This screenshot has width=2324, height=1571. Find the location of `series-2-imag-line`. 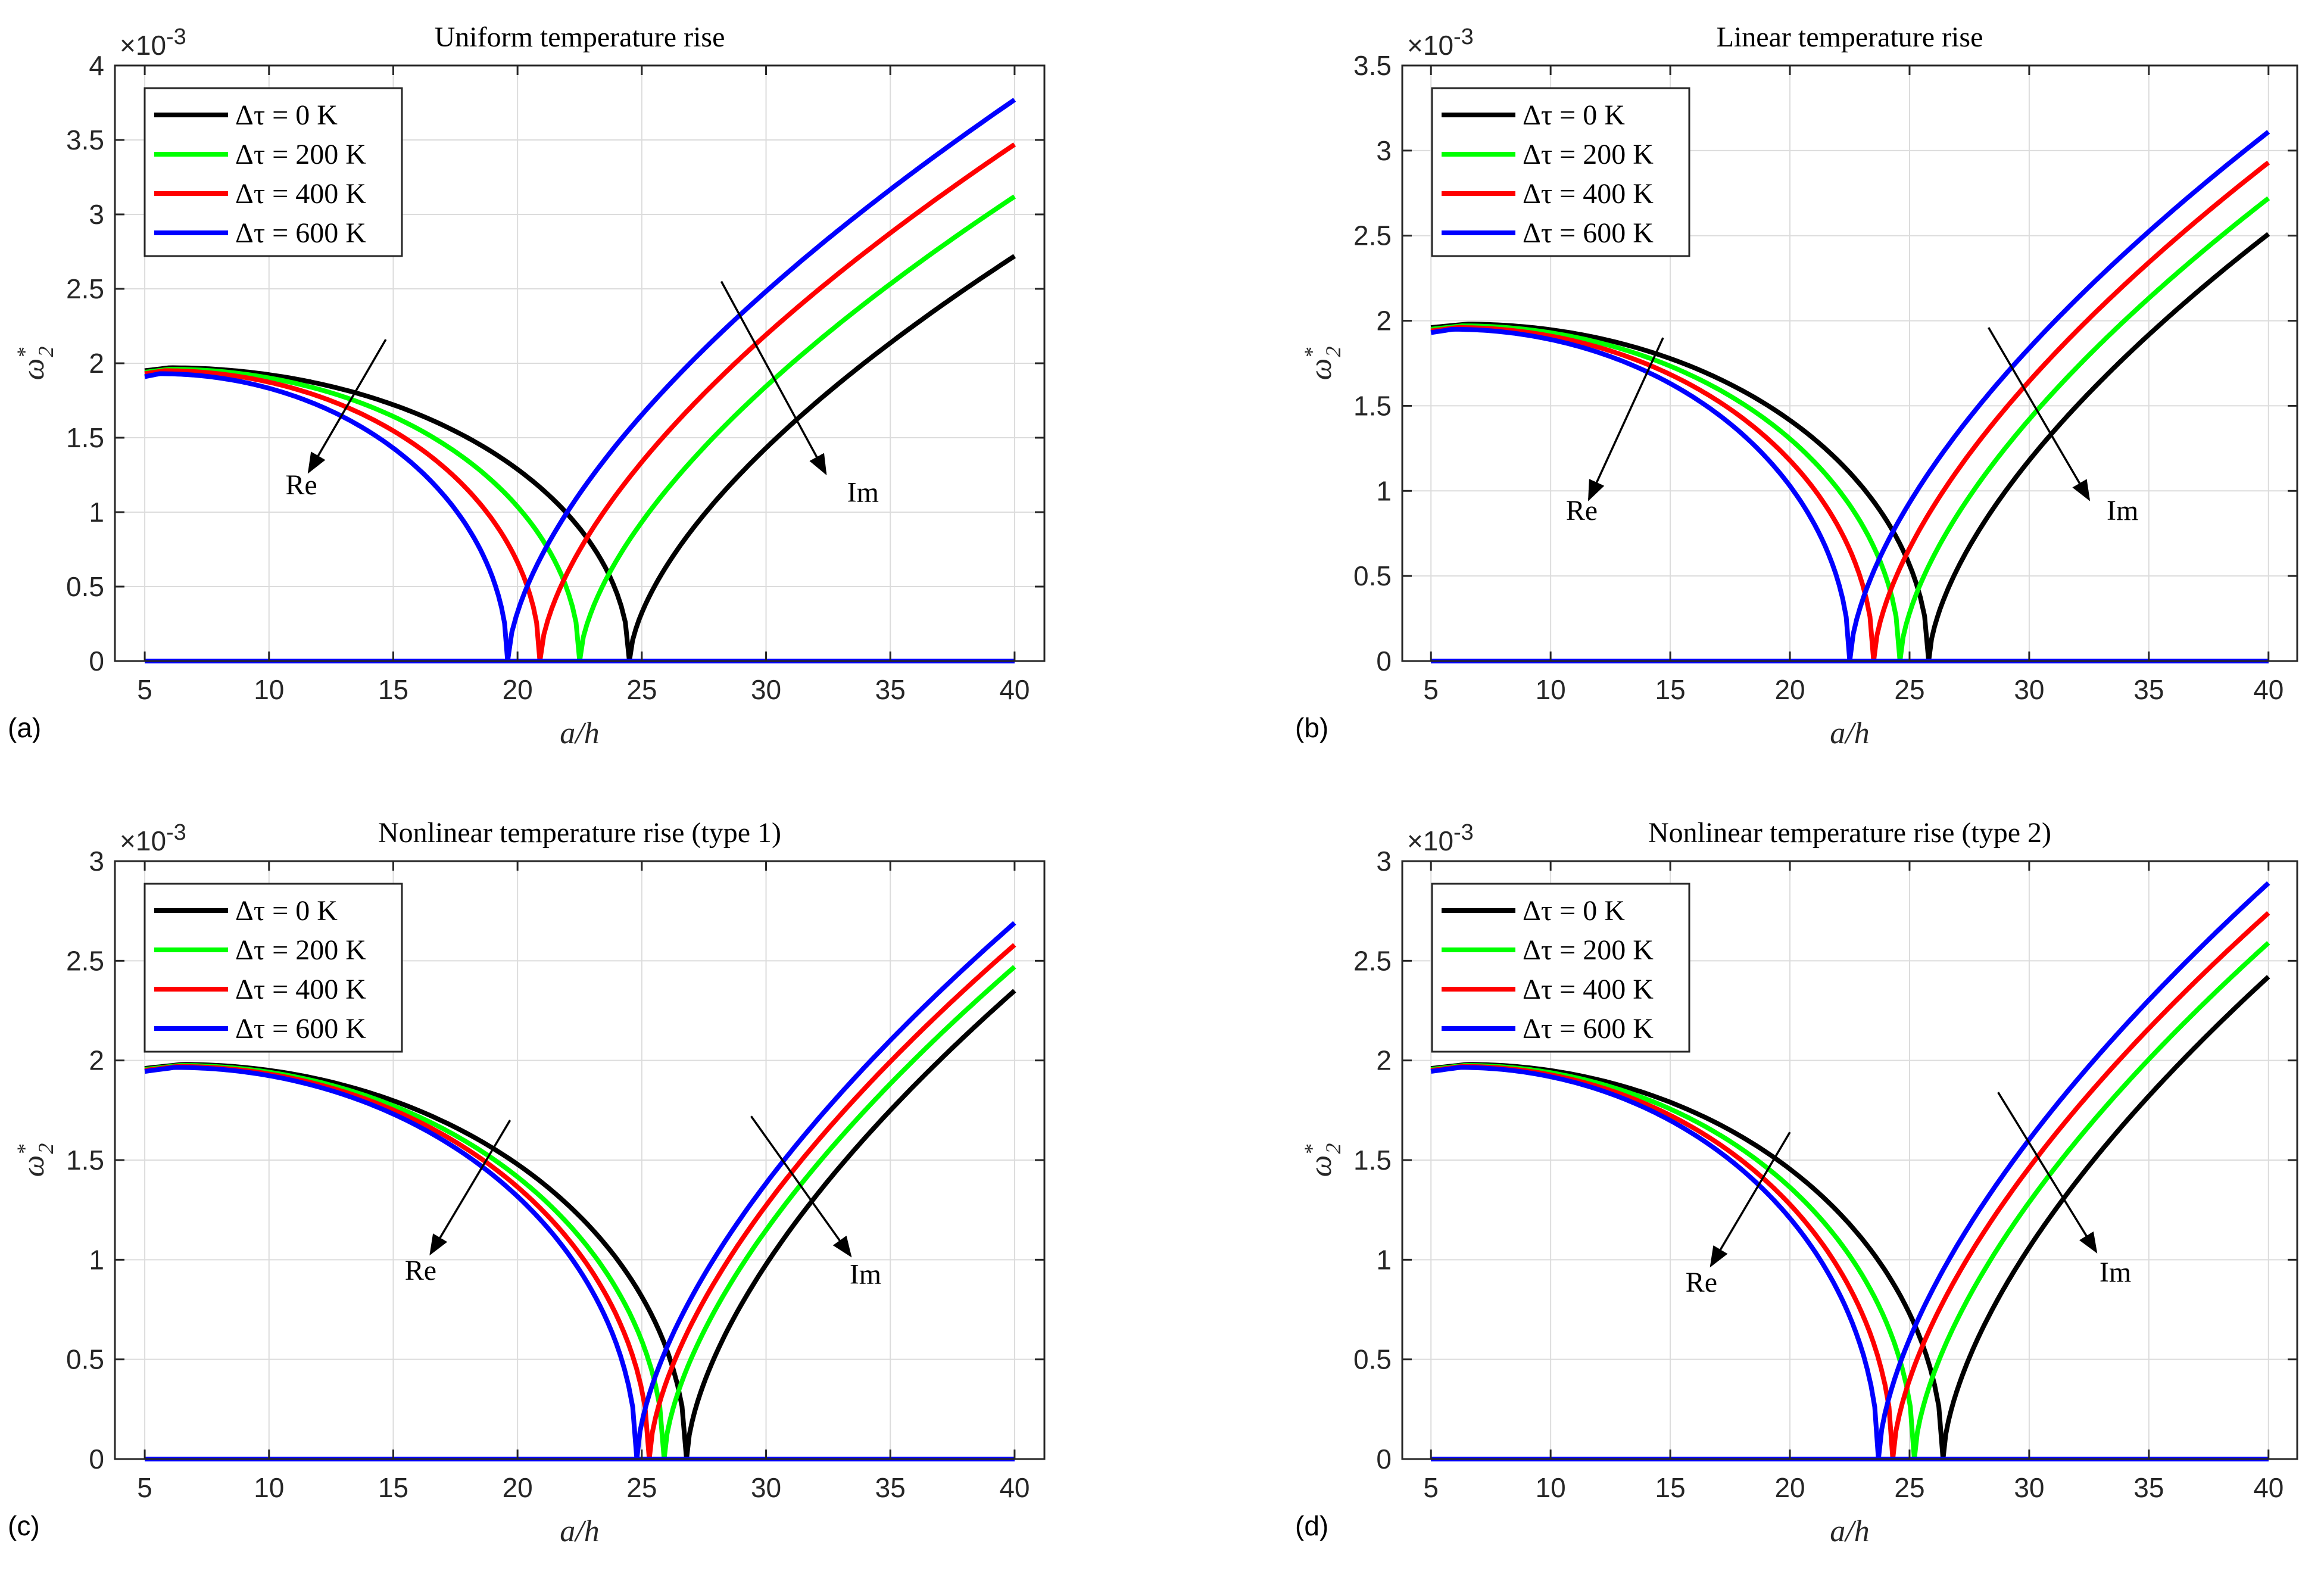

series-2-imag-line is located at coordinates (2070, 411).